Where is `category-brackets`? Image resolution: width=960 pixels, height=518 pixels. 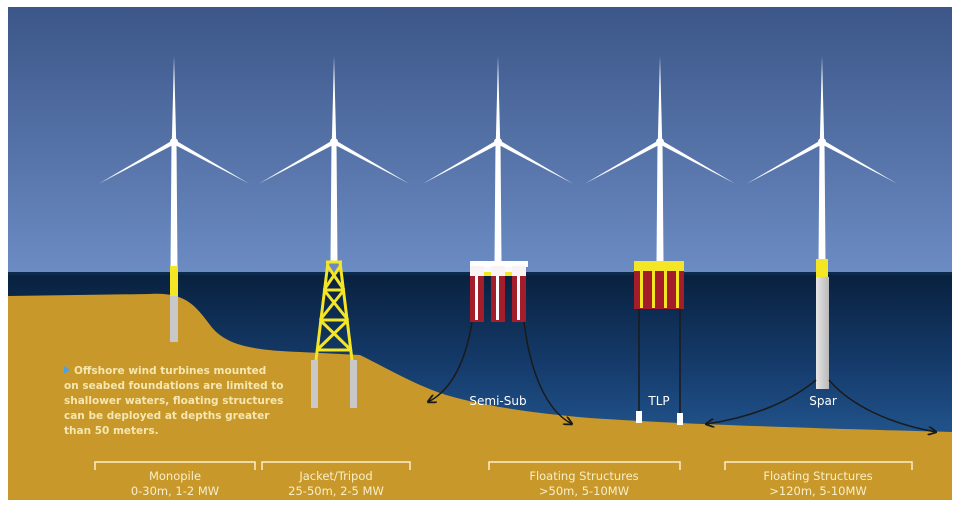
category-brackets is located at coordinates (503, 465).